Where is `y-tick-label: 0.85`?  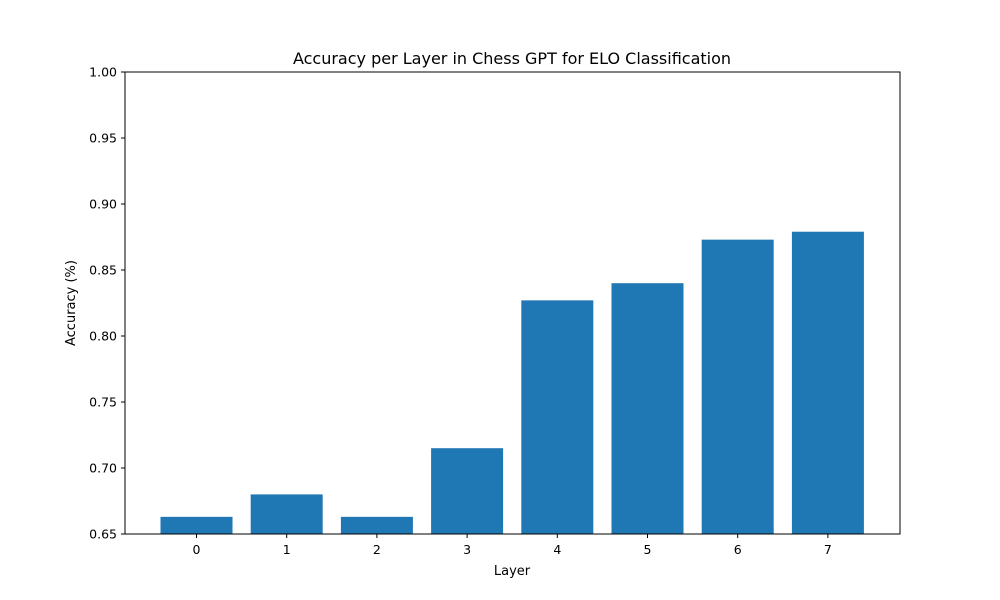 y-tick-label: 0.85 is located at coordinates (103, 270).